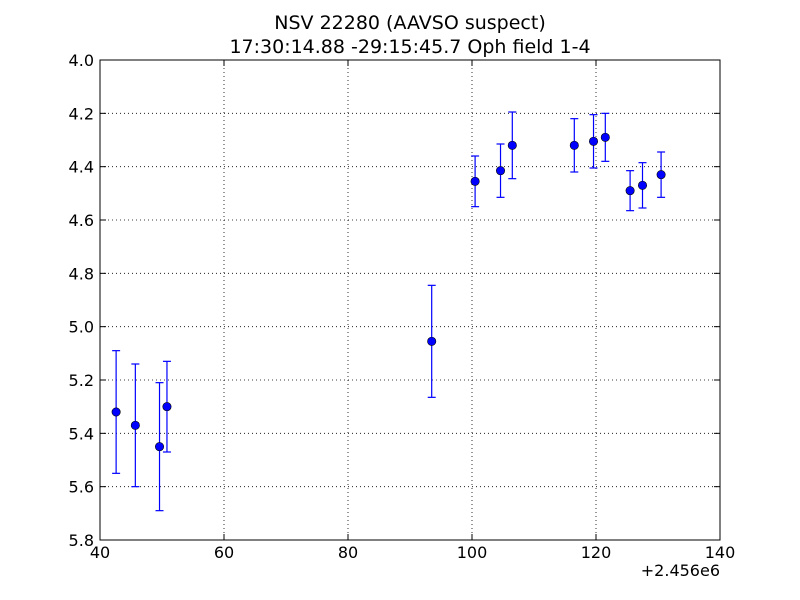 The image size is (800, 600). Describe the element at coordinates (81, 273) in the screenshot. I see `y-tick-label: 4.8` at that location.